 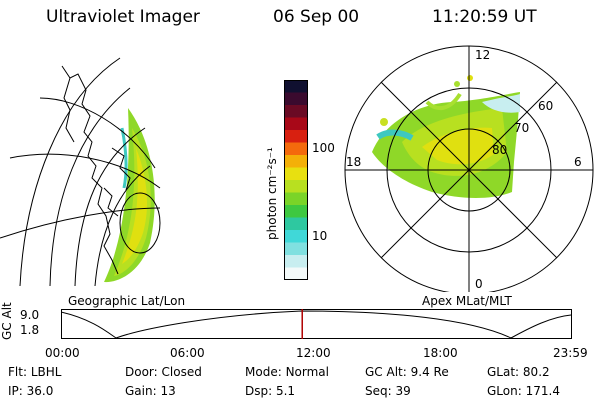 I want to click on lat-label-80: 80, so click(x=499, y=150).